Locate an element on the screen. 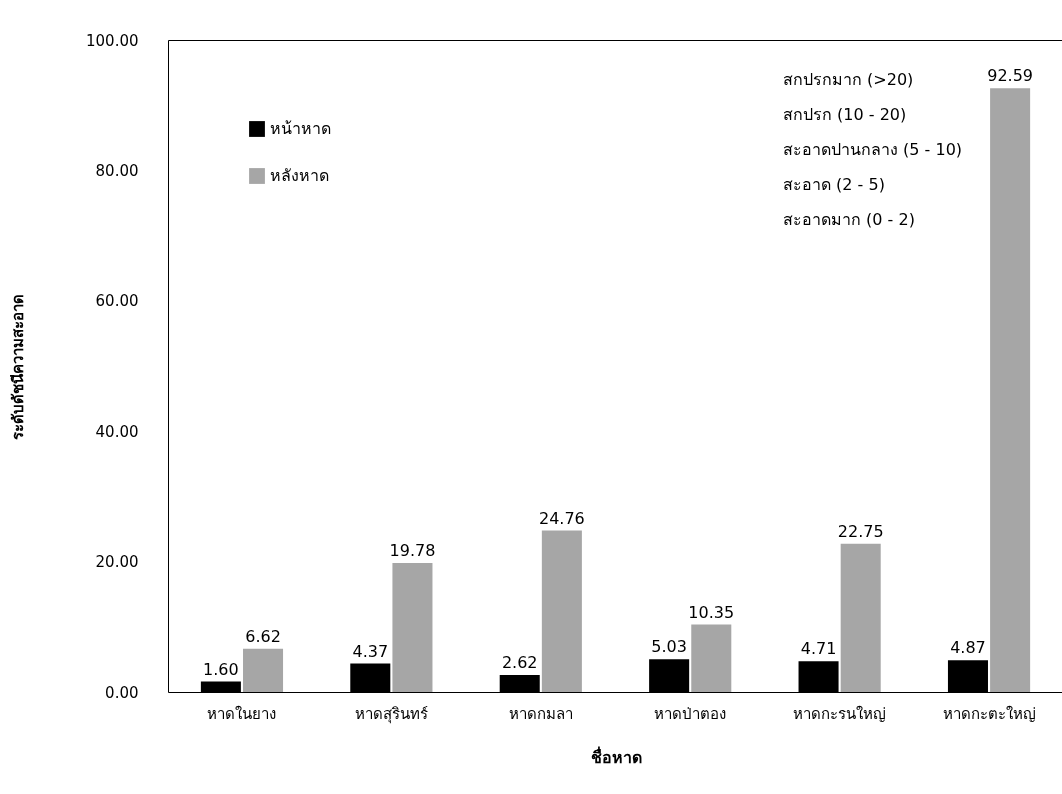 This screenshot has width=1062, height=794. annotation: สะอาด (2 - 5) is located at coordinates (834, 184).